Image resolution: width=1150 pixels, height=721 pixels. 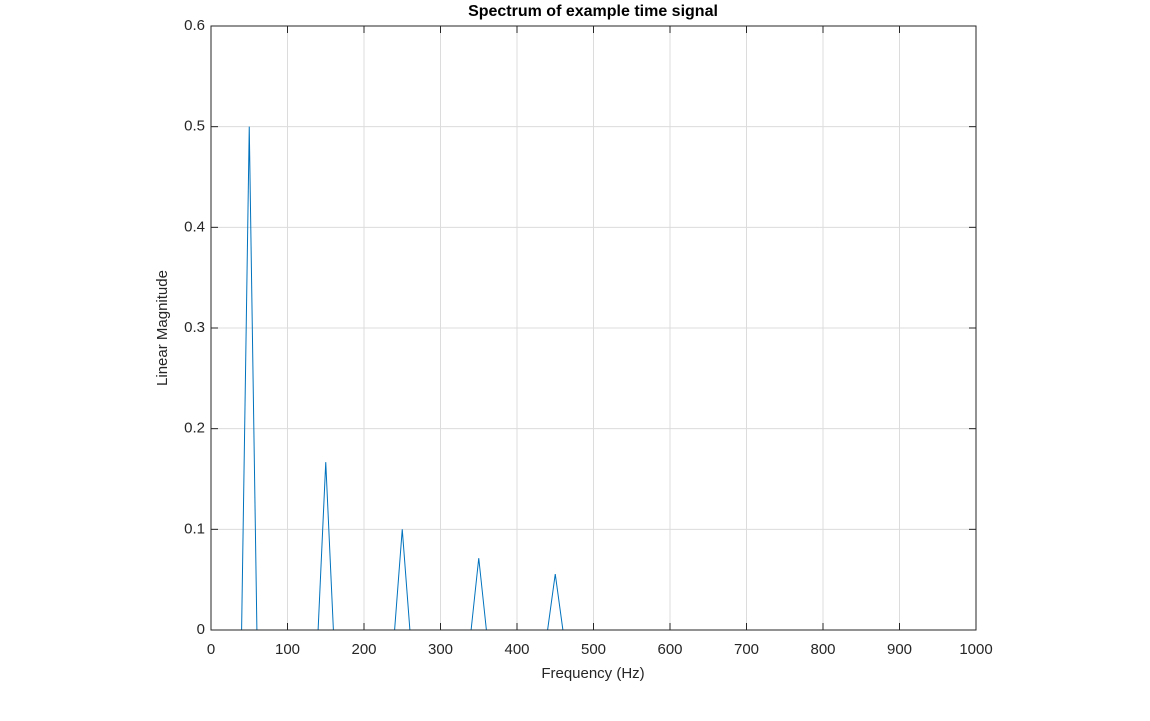 What do you see at coordinates (440, 649) in the screenshot?
I see `x-tick-label: 300` at bounding box center [440, 649].